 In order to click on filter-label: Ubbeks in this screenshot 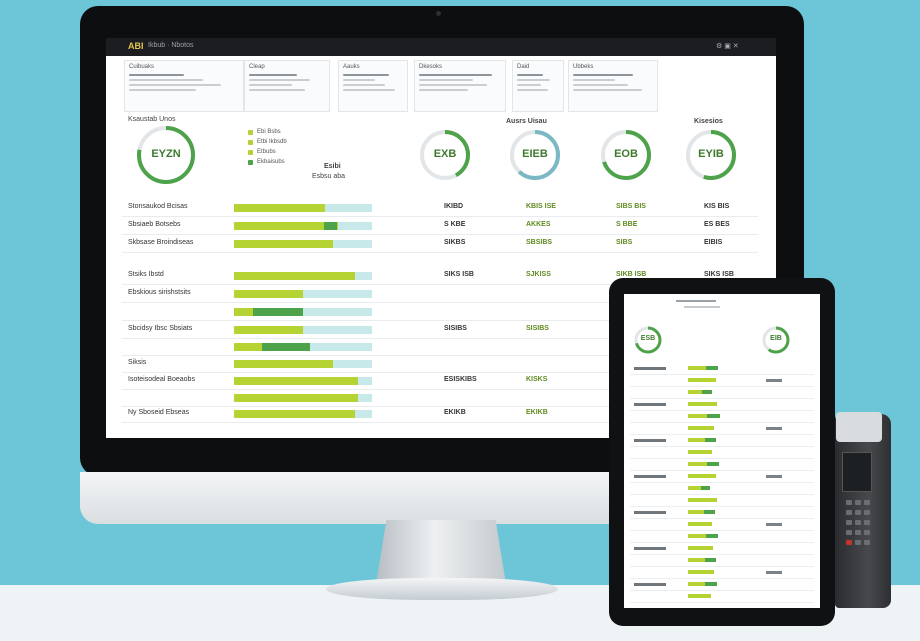, I will do `click(583, 67)`.